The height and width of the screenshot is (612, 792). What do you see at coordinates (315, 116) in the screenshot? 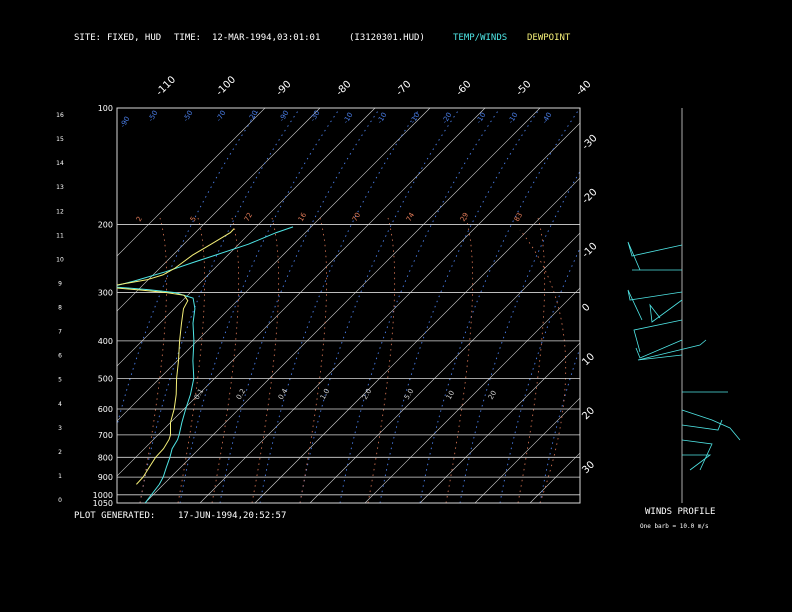
I see `dry-adiabat-label: -30` at bounding box center [315, 116].